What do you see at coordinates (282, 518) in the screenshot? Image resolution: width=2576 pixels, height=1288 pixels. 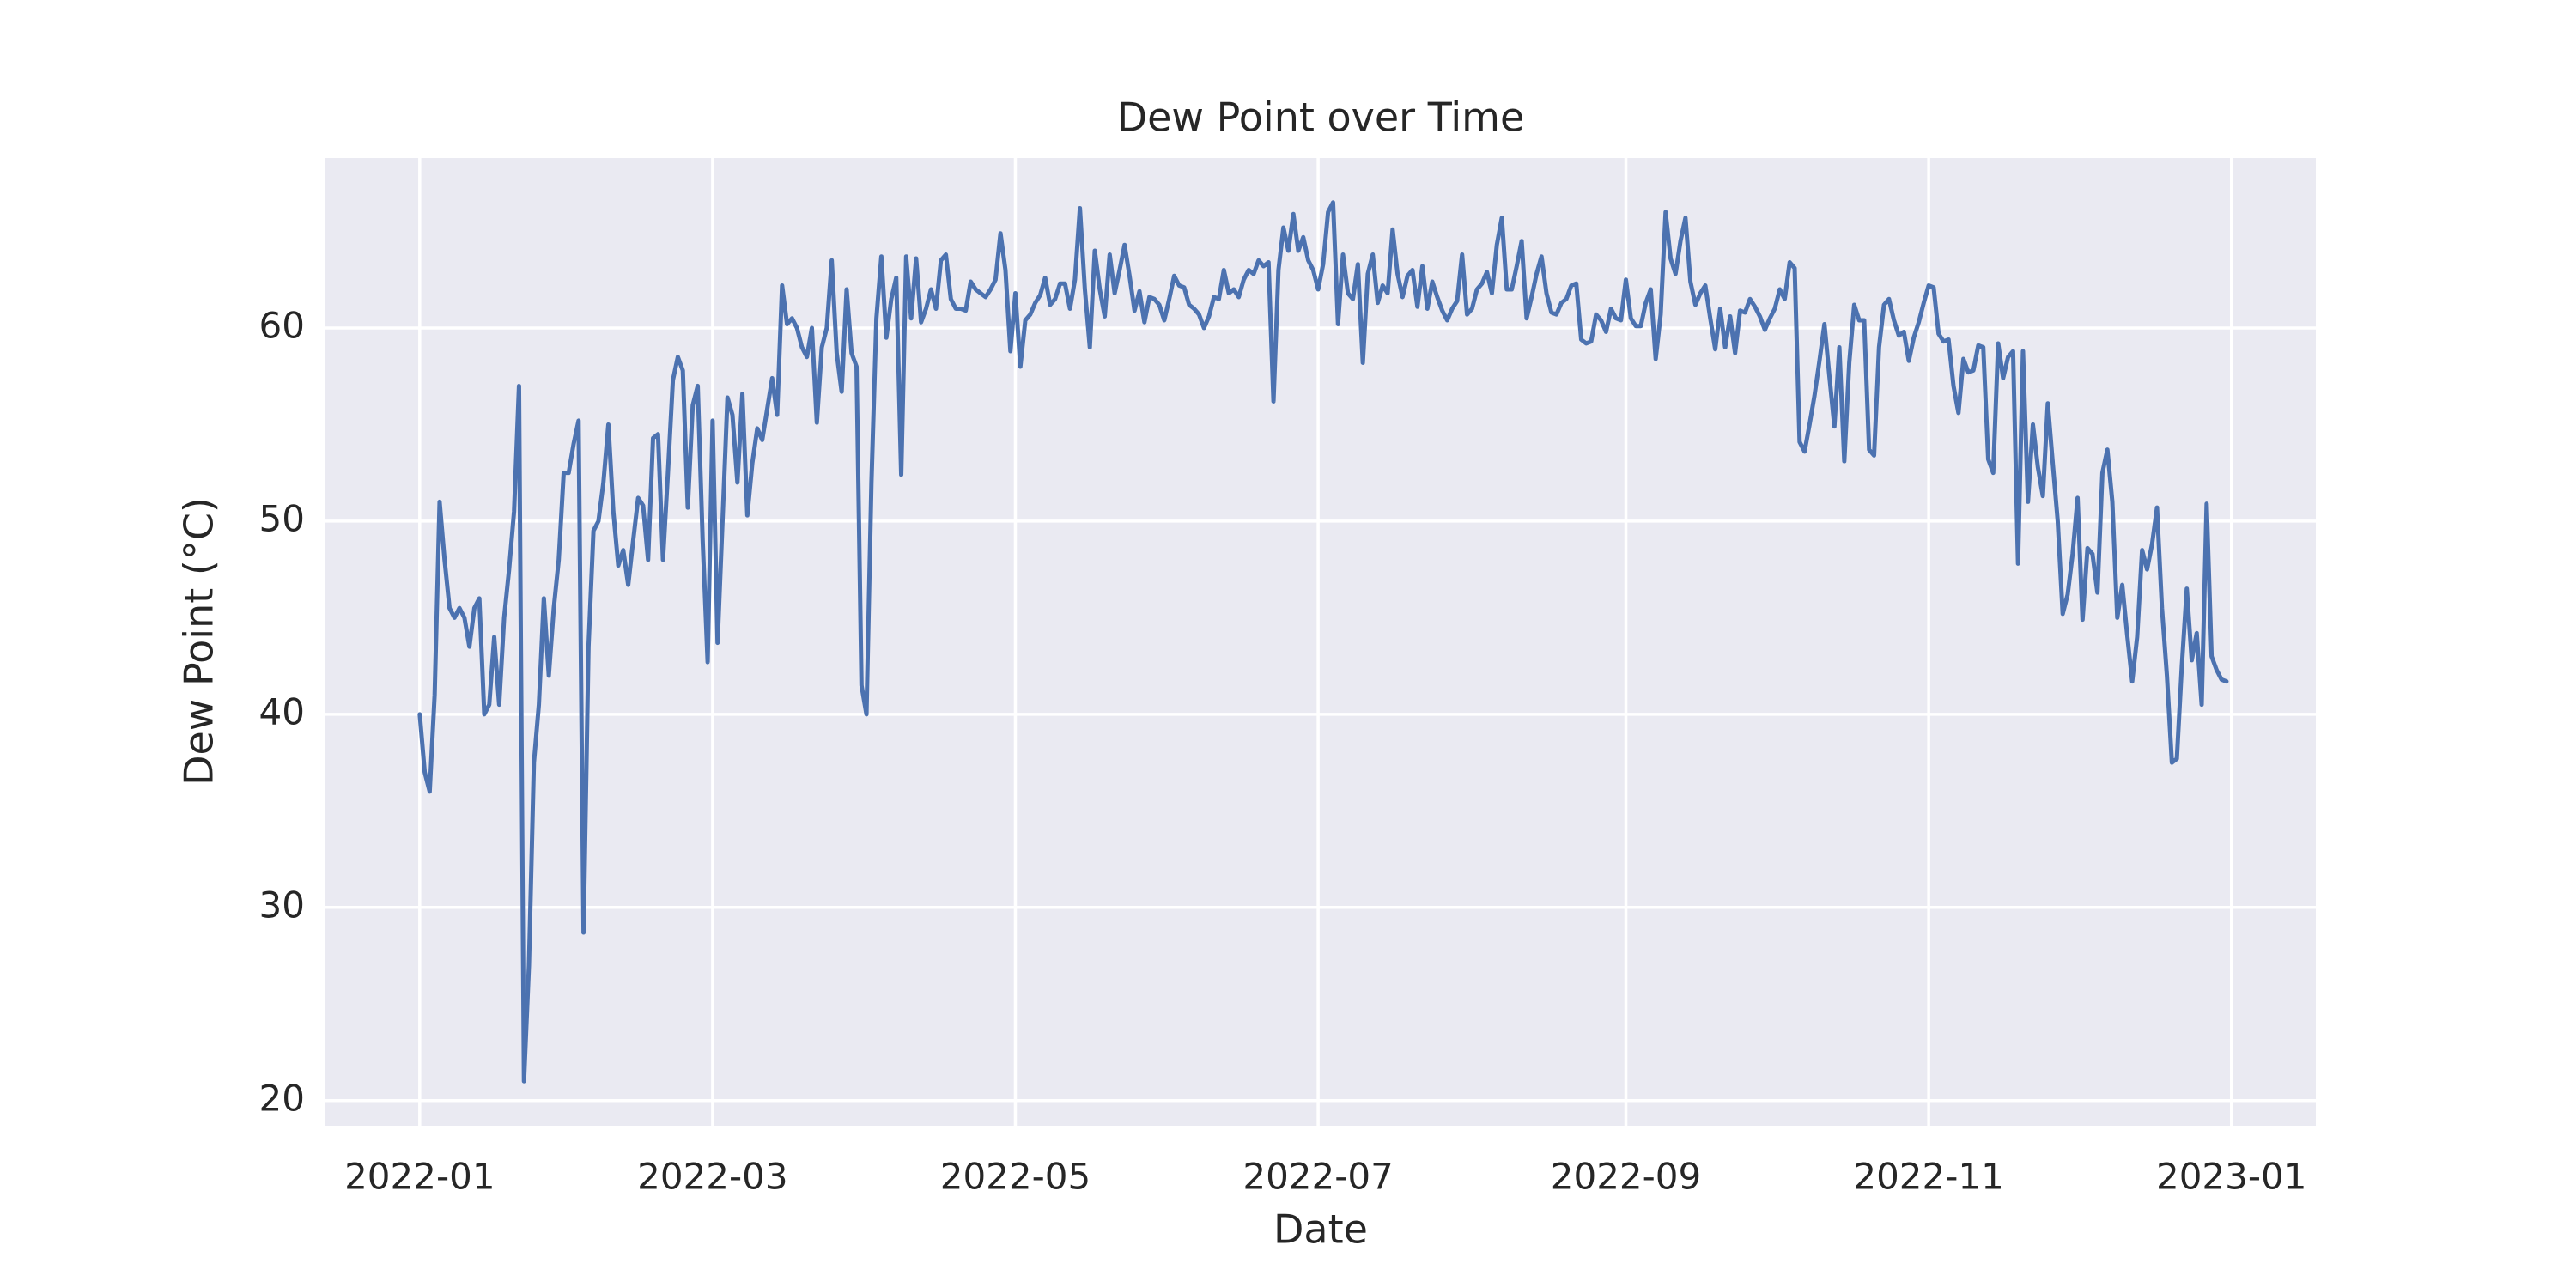 I see `y-tick-label: 50` at bounding box center [282, 518].